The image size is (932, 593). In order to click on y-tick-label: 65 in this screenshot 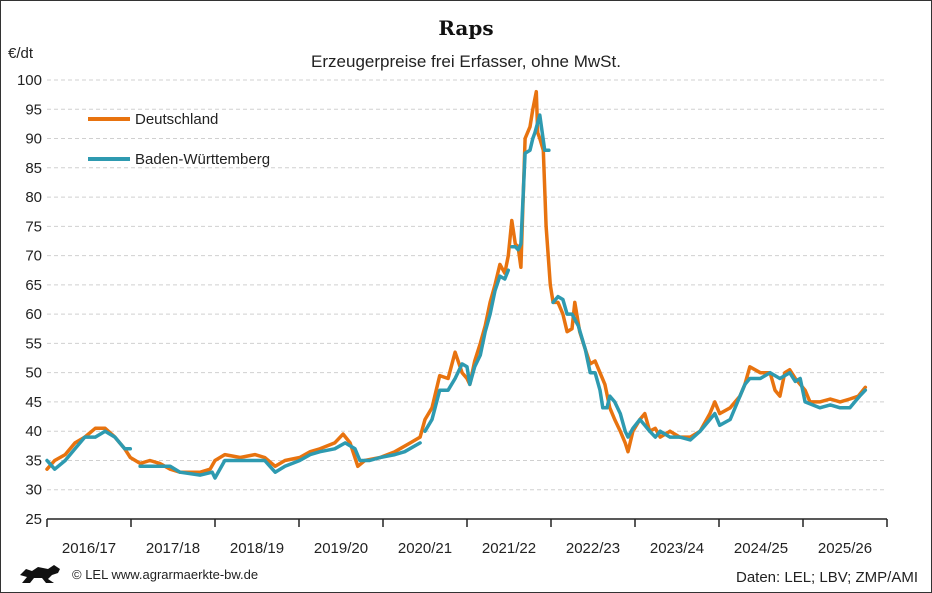, I will do `click(33, 285)`.